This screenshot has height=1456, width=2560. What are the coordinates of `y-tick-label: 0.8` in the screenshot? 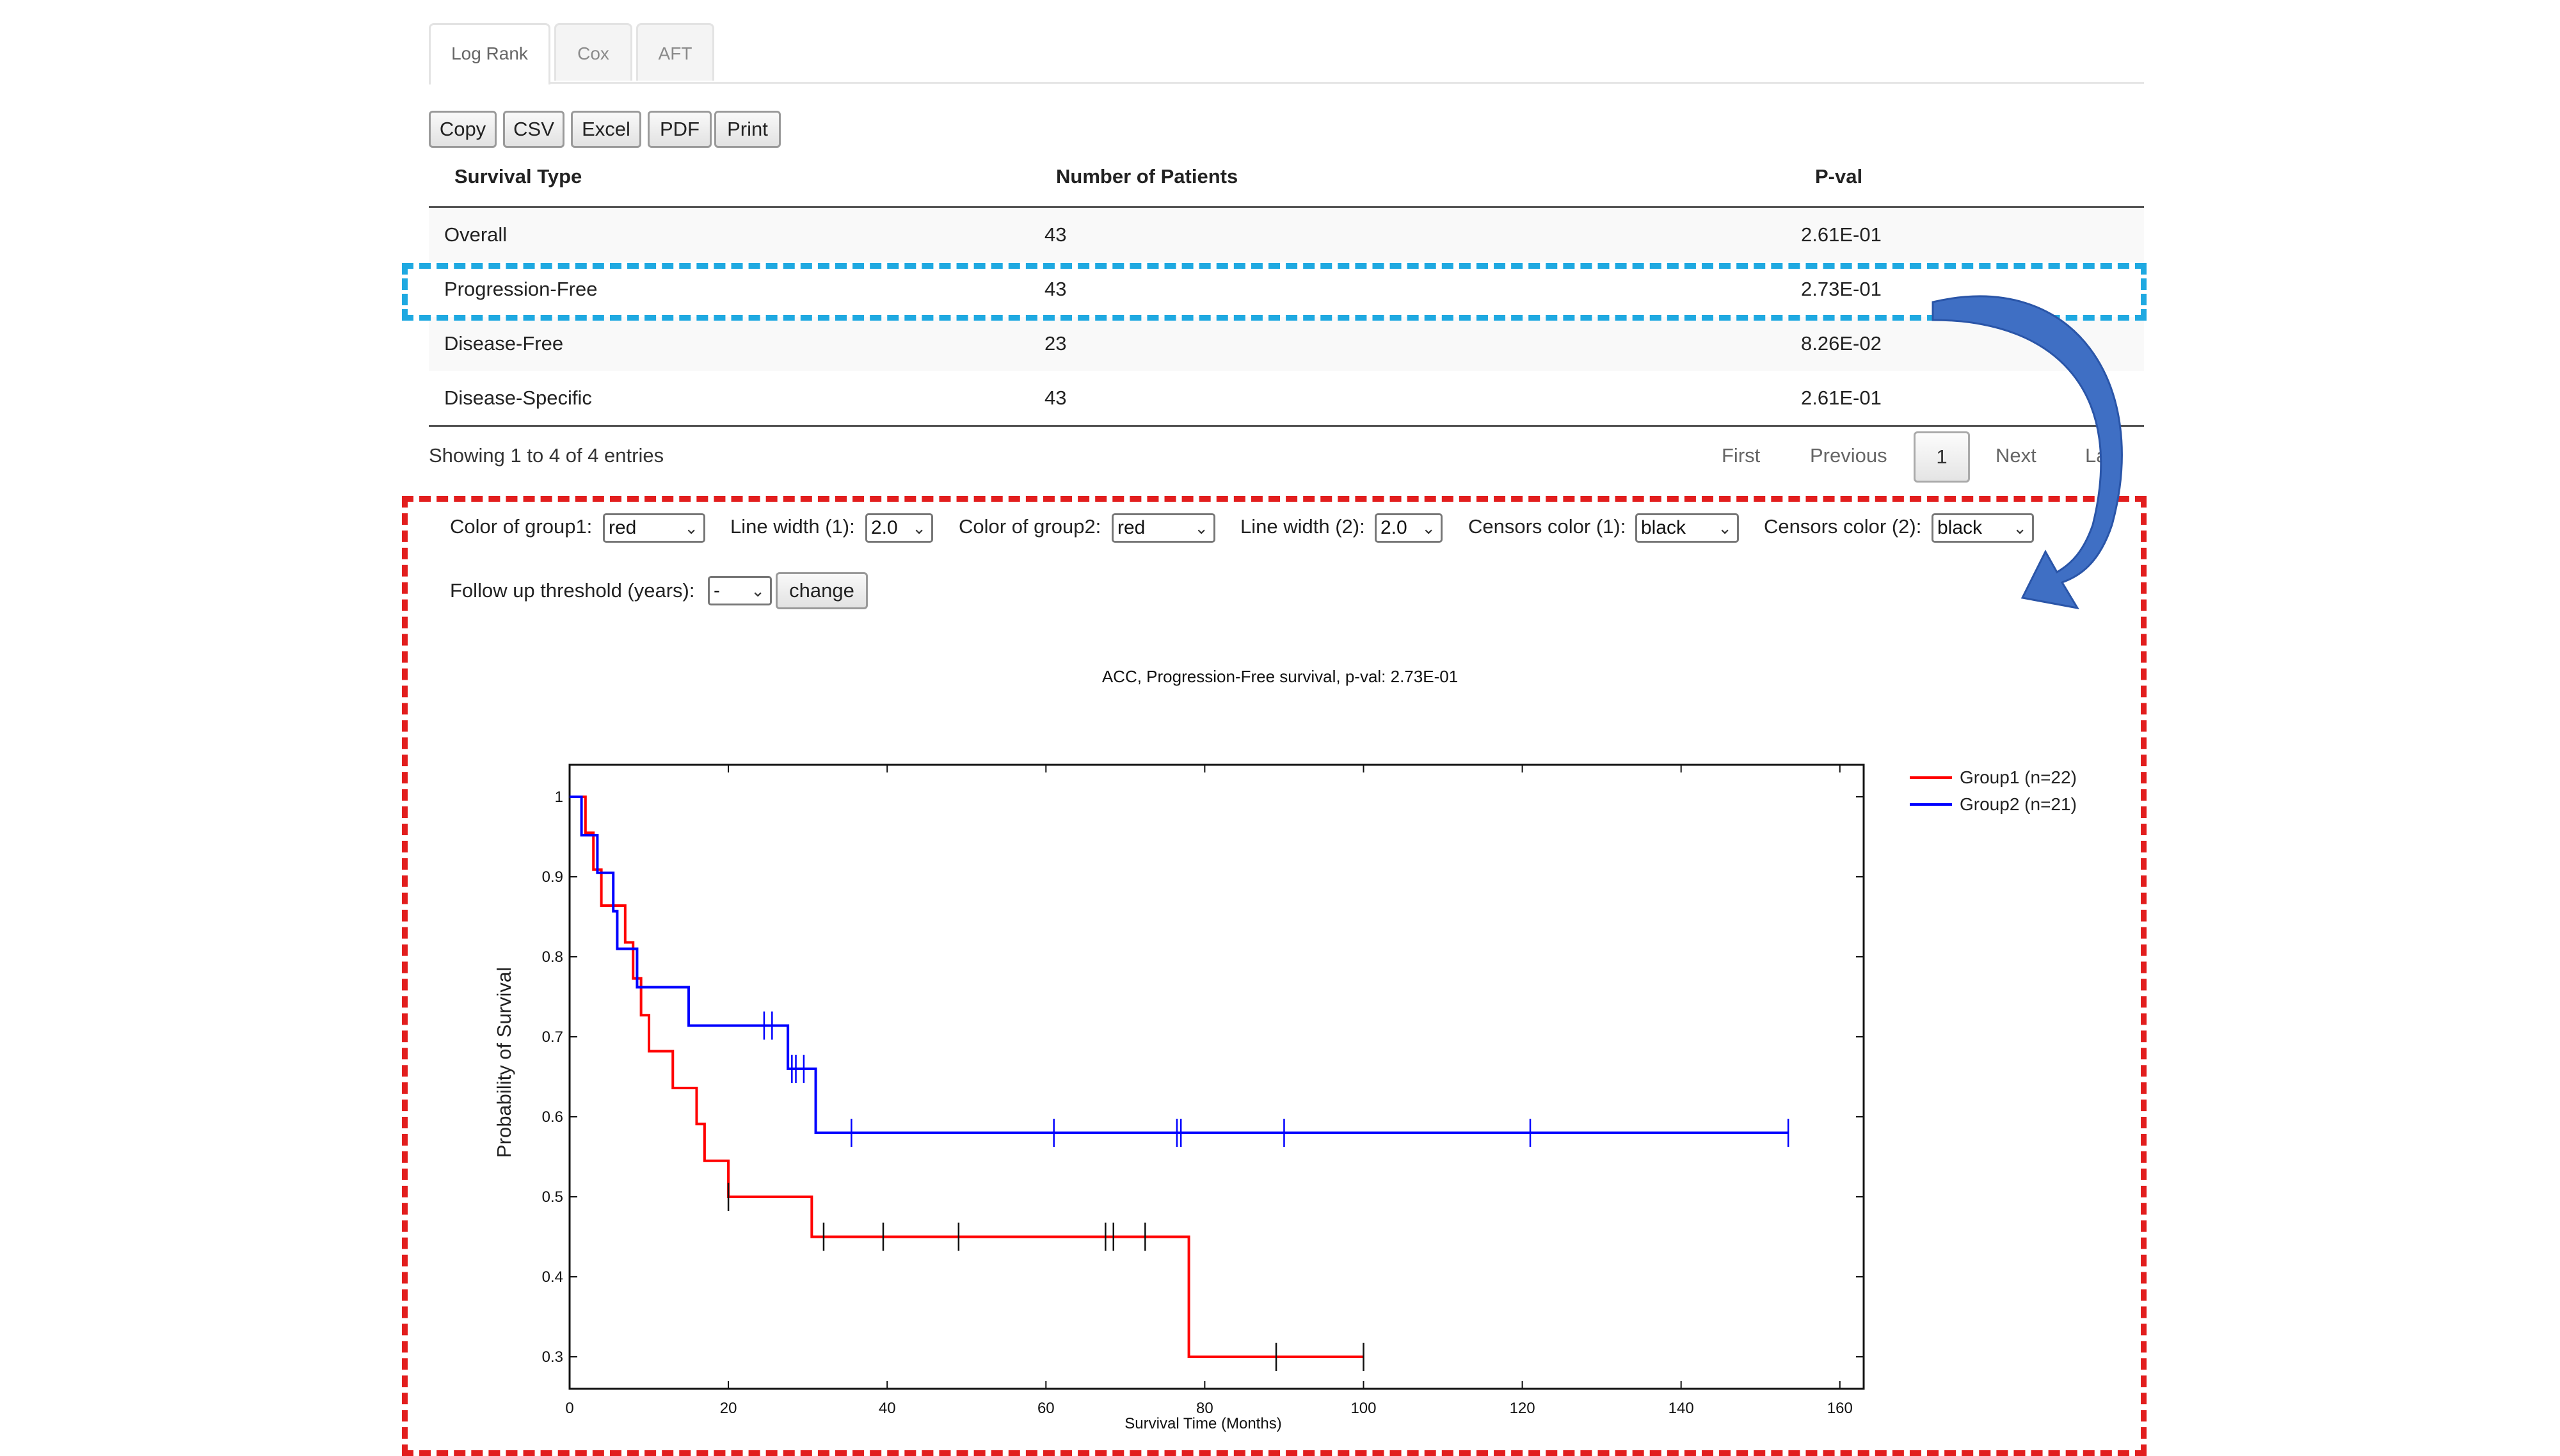 It's located at (552, 957).